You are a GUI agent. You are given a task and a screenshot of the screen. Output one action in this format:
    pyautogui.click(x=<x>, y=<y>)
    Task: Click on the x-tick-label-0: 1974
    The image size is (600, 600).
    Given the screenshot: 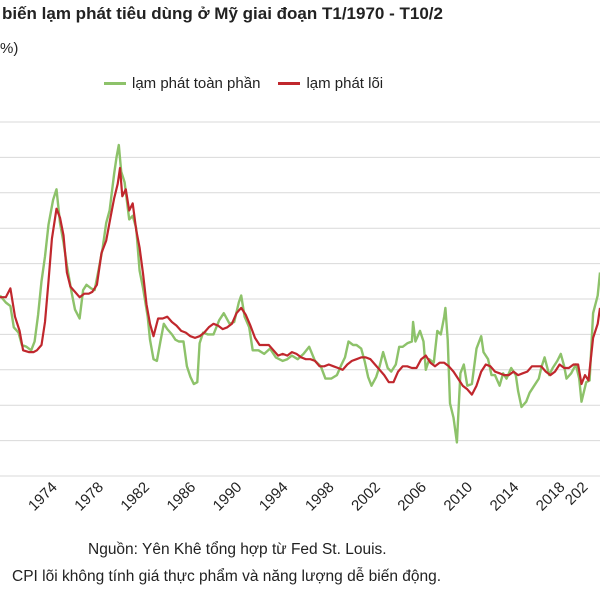 What is the action you would take?
    pyautogui.click(x=43, y=497)
    